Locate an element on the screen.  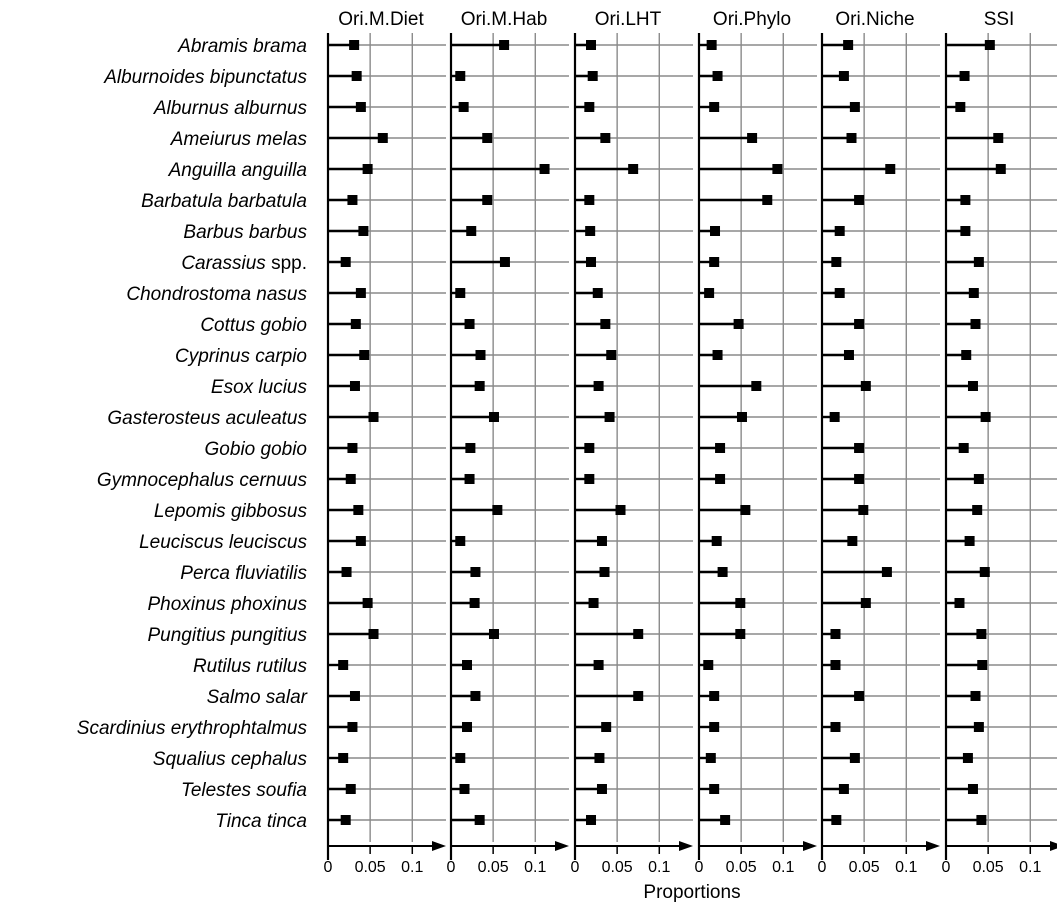
panel-title: Ori.M.Hab is located at coordinates (504, 19).